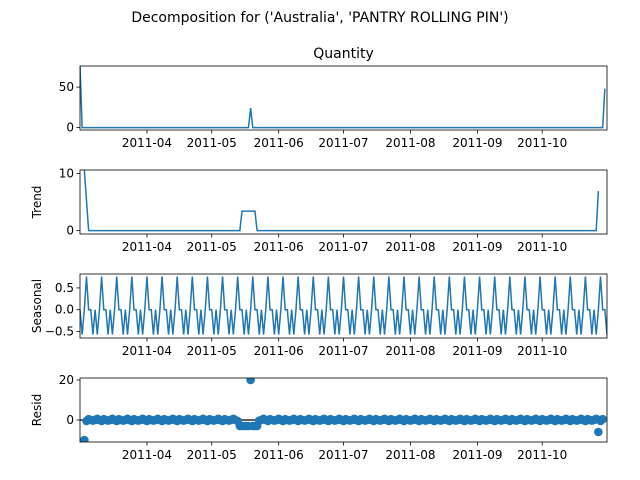  I want to click on y-tick-label: 0.0, so click(64, 310).